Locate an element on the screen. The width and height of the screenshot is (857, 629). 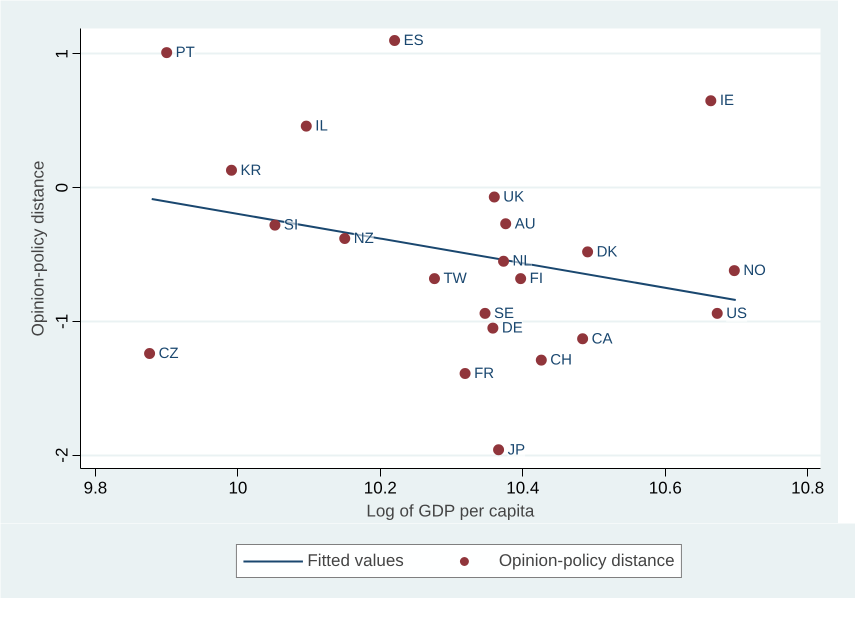
annotation: TW is located at coordinates (455, 279).